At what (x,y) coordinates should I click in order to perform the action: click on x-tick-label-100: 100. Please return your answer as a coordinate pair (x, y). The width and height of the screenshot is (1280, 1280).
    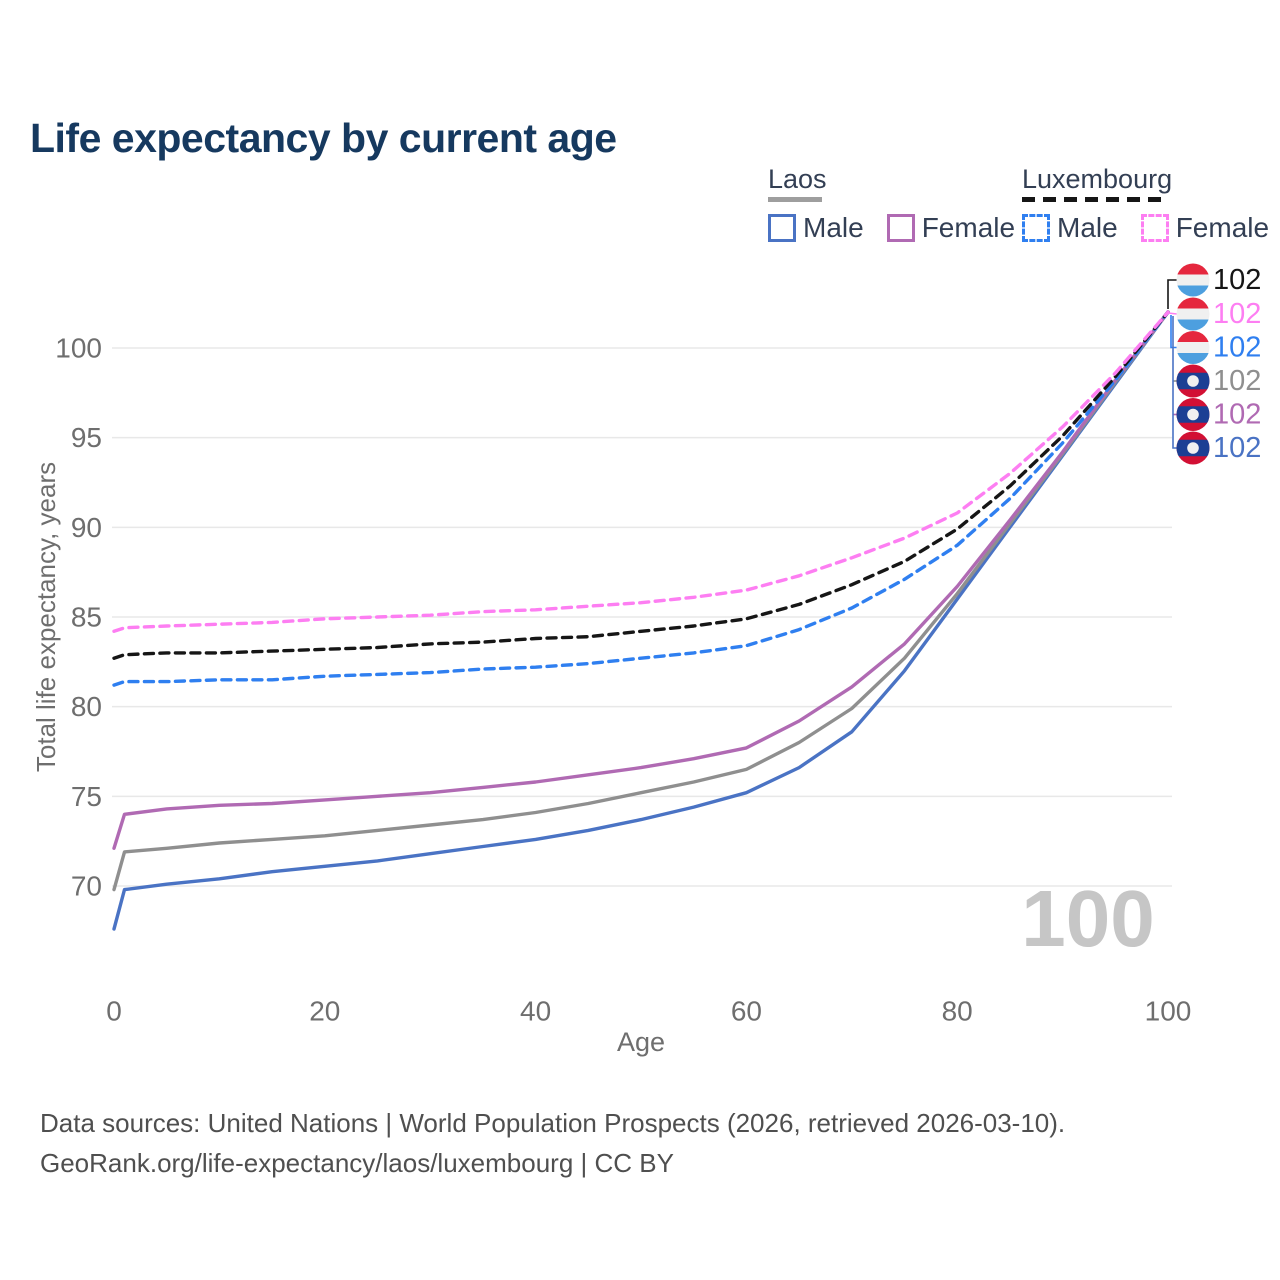
    Looking at the image, I should click on (1168, 1011).